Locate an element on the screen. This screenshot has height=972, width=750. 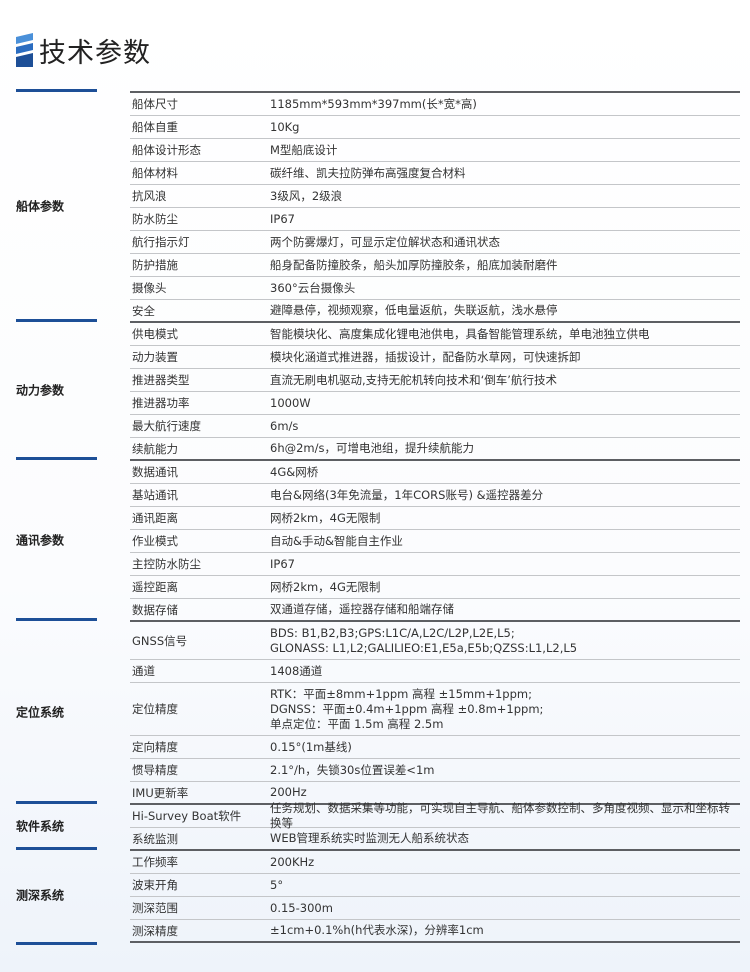
table-row: 续航能力 6h@2m/s，可增电池组，提升续航能力 is located at coordinates (435, 449).